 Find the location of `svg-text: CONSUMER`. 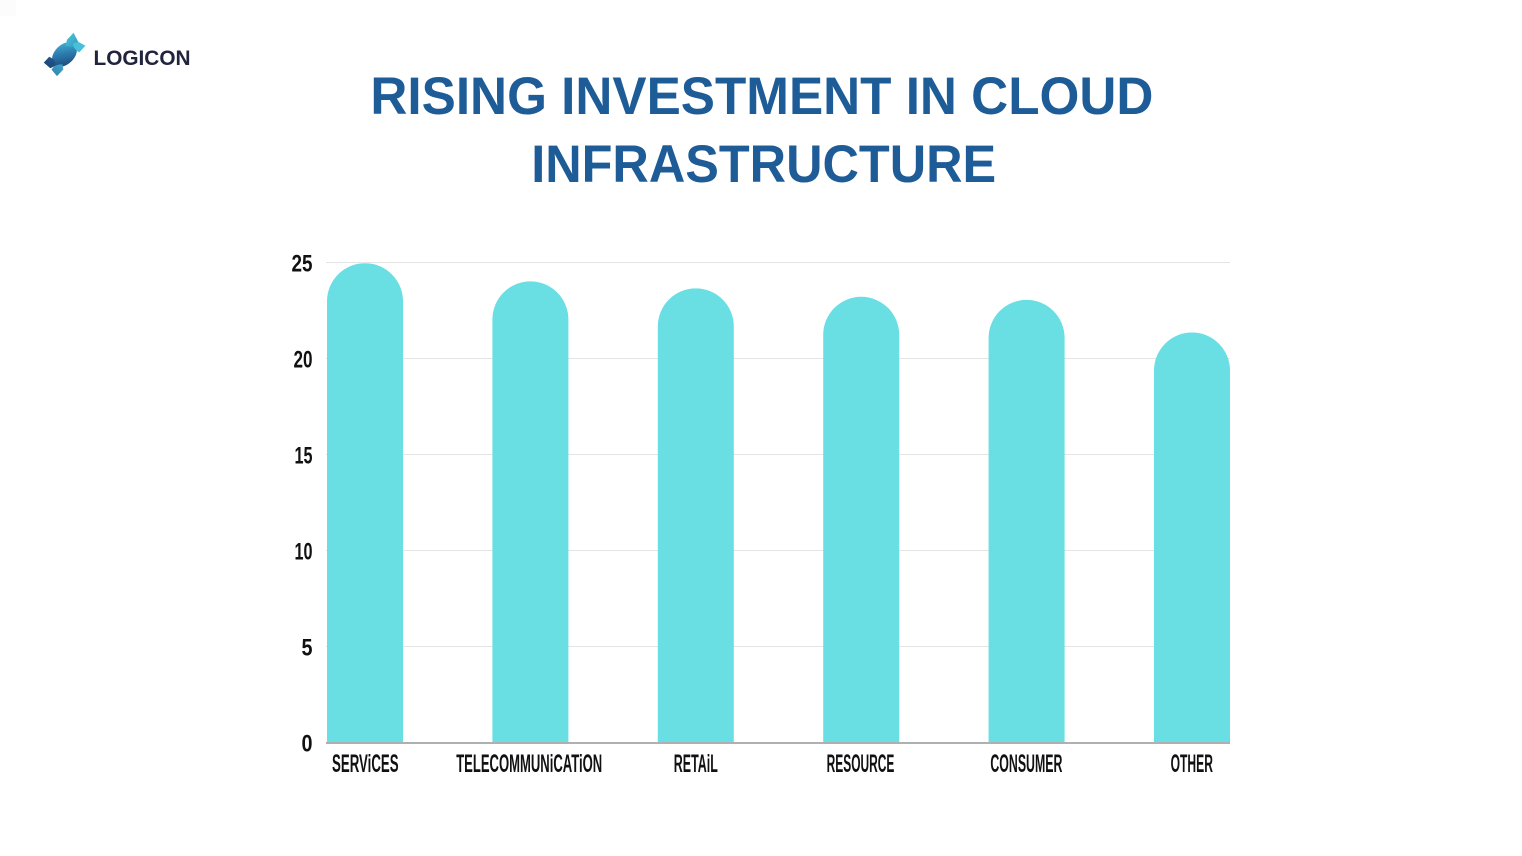

svg-text: CONSUMER is located at coordinates (1026, 764).